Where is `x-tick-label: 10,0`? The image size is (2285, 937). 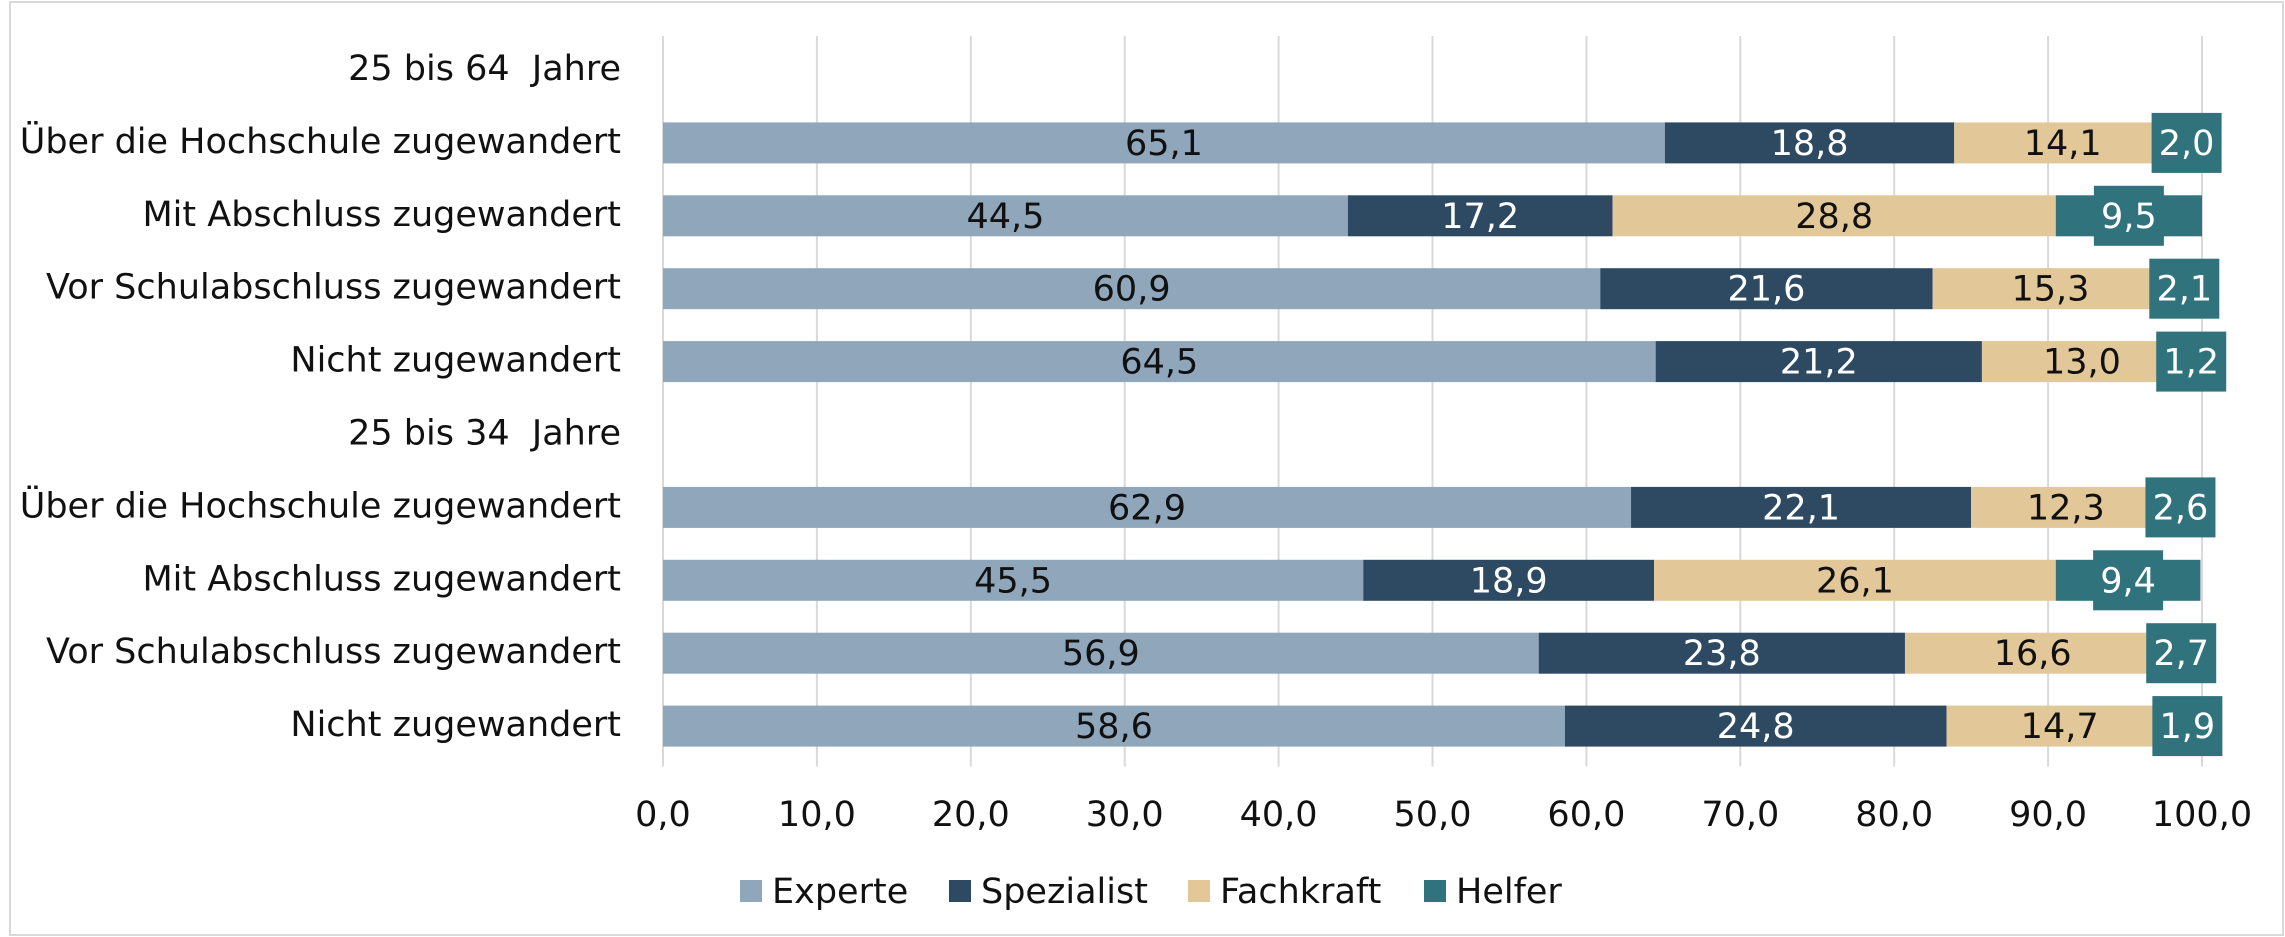
x-tick-label: 10,0 is located at coordinates (817, 815).